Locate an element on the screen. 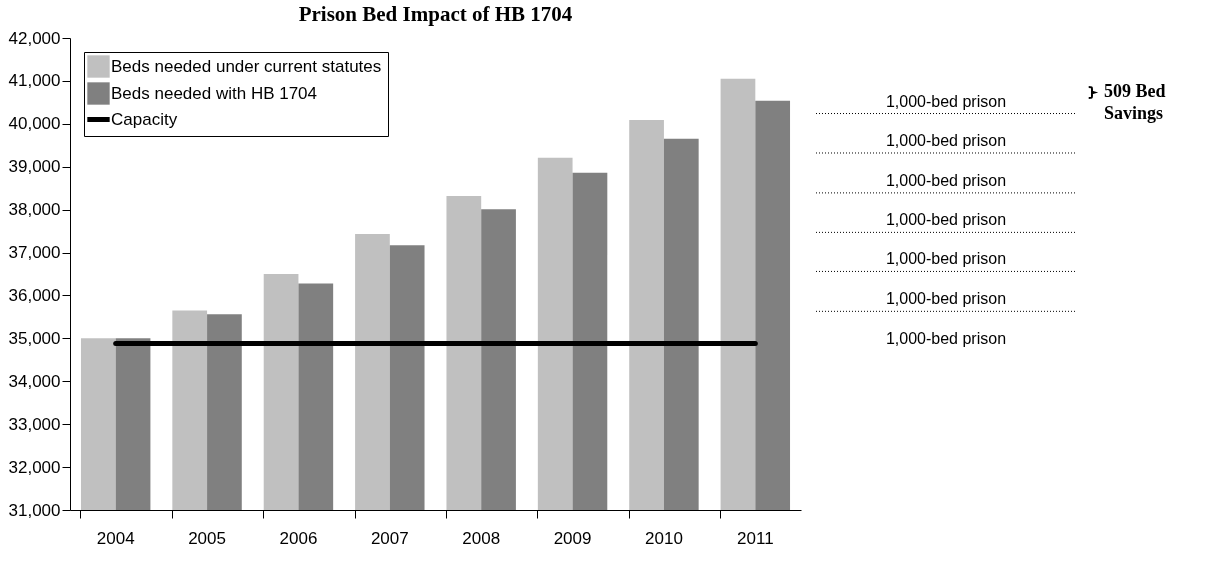 This screenshot has height=569, width=1214. y-tick-label: 32,000 is located at coordinates (34, 467).